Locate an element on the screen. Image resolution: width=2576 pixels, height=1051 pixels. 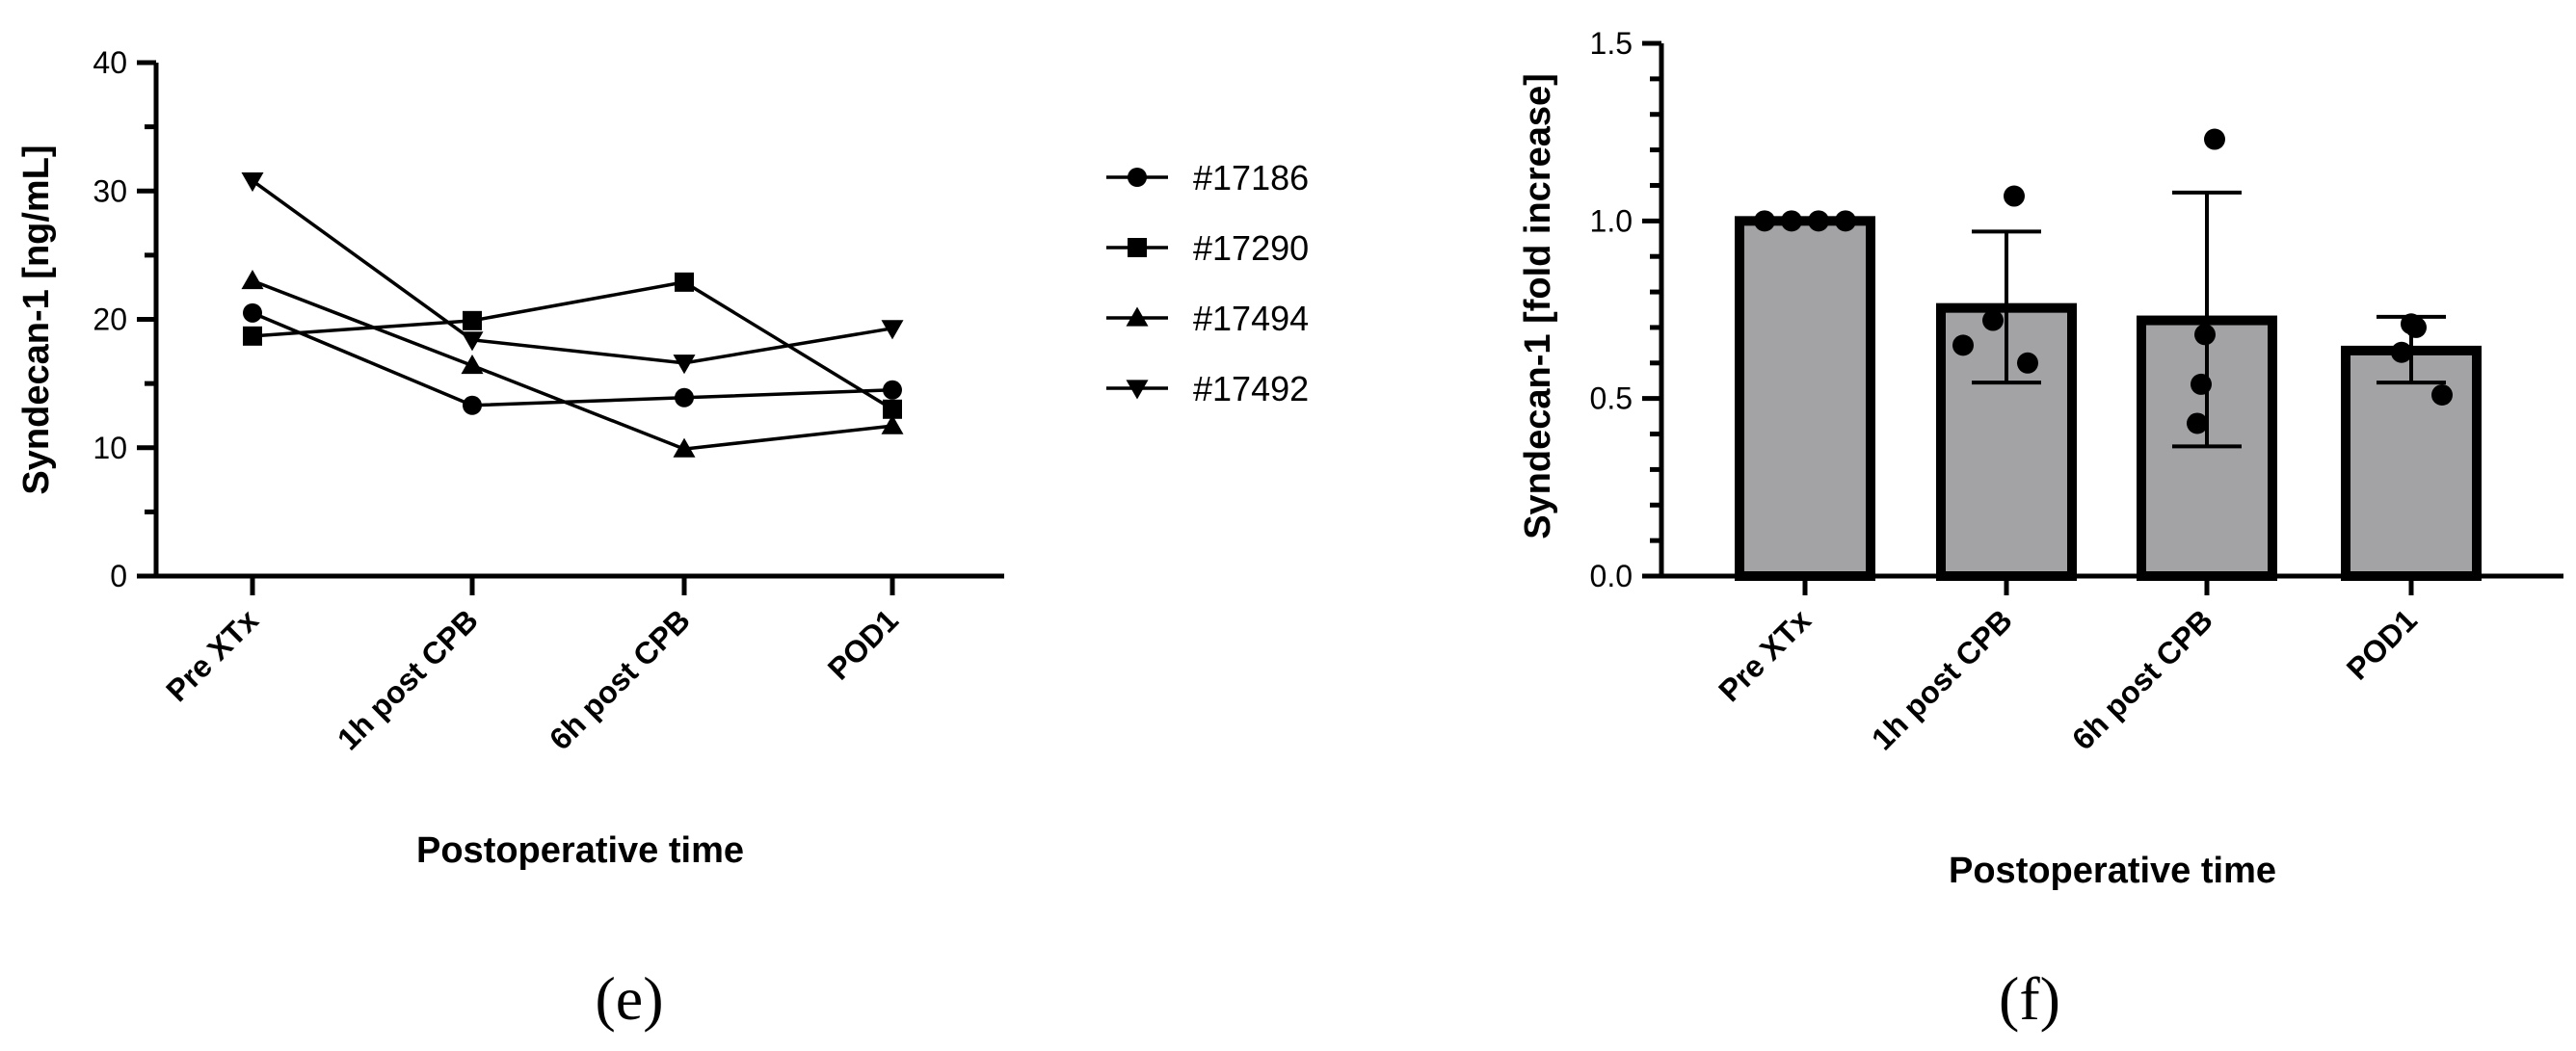
e-y-tick-label: 40 is located at coordinates (110, 63).